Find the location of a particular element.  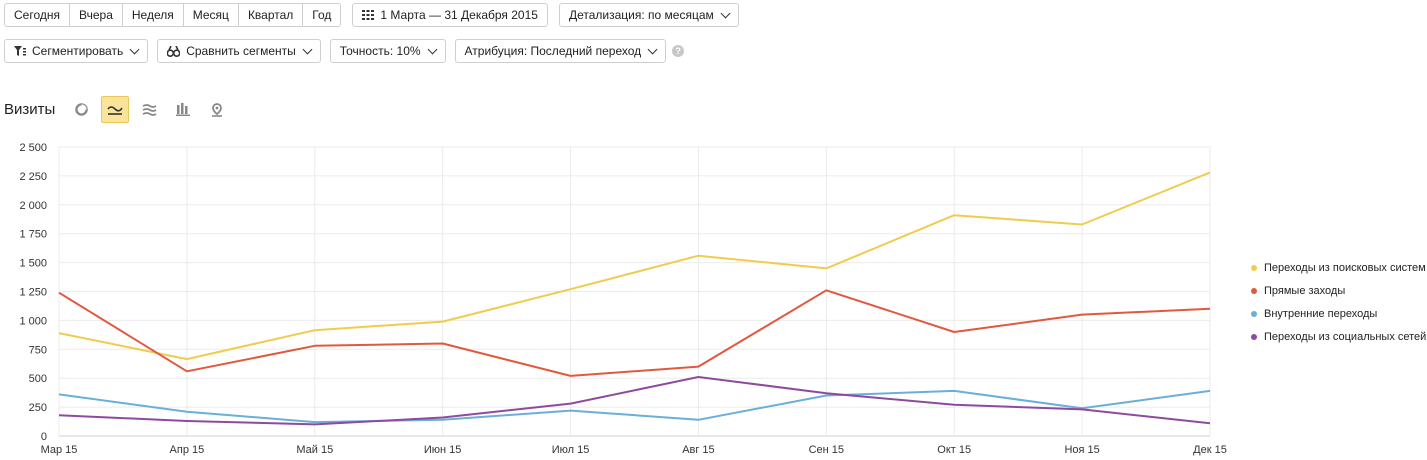

detail-dropdown: Детализация: по месяцам is located at coordinates (648, 15).